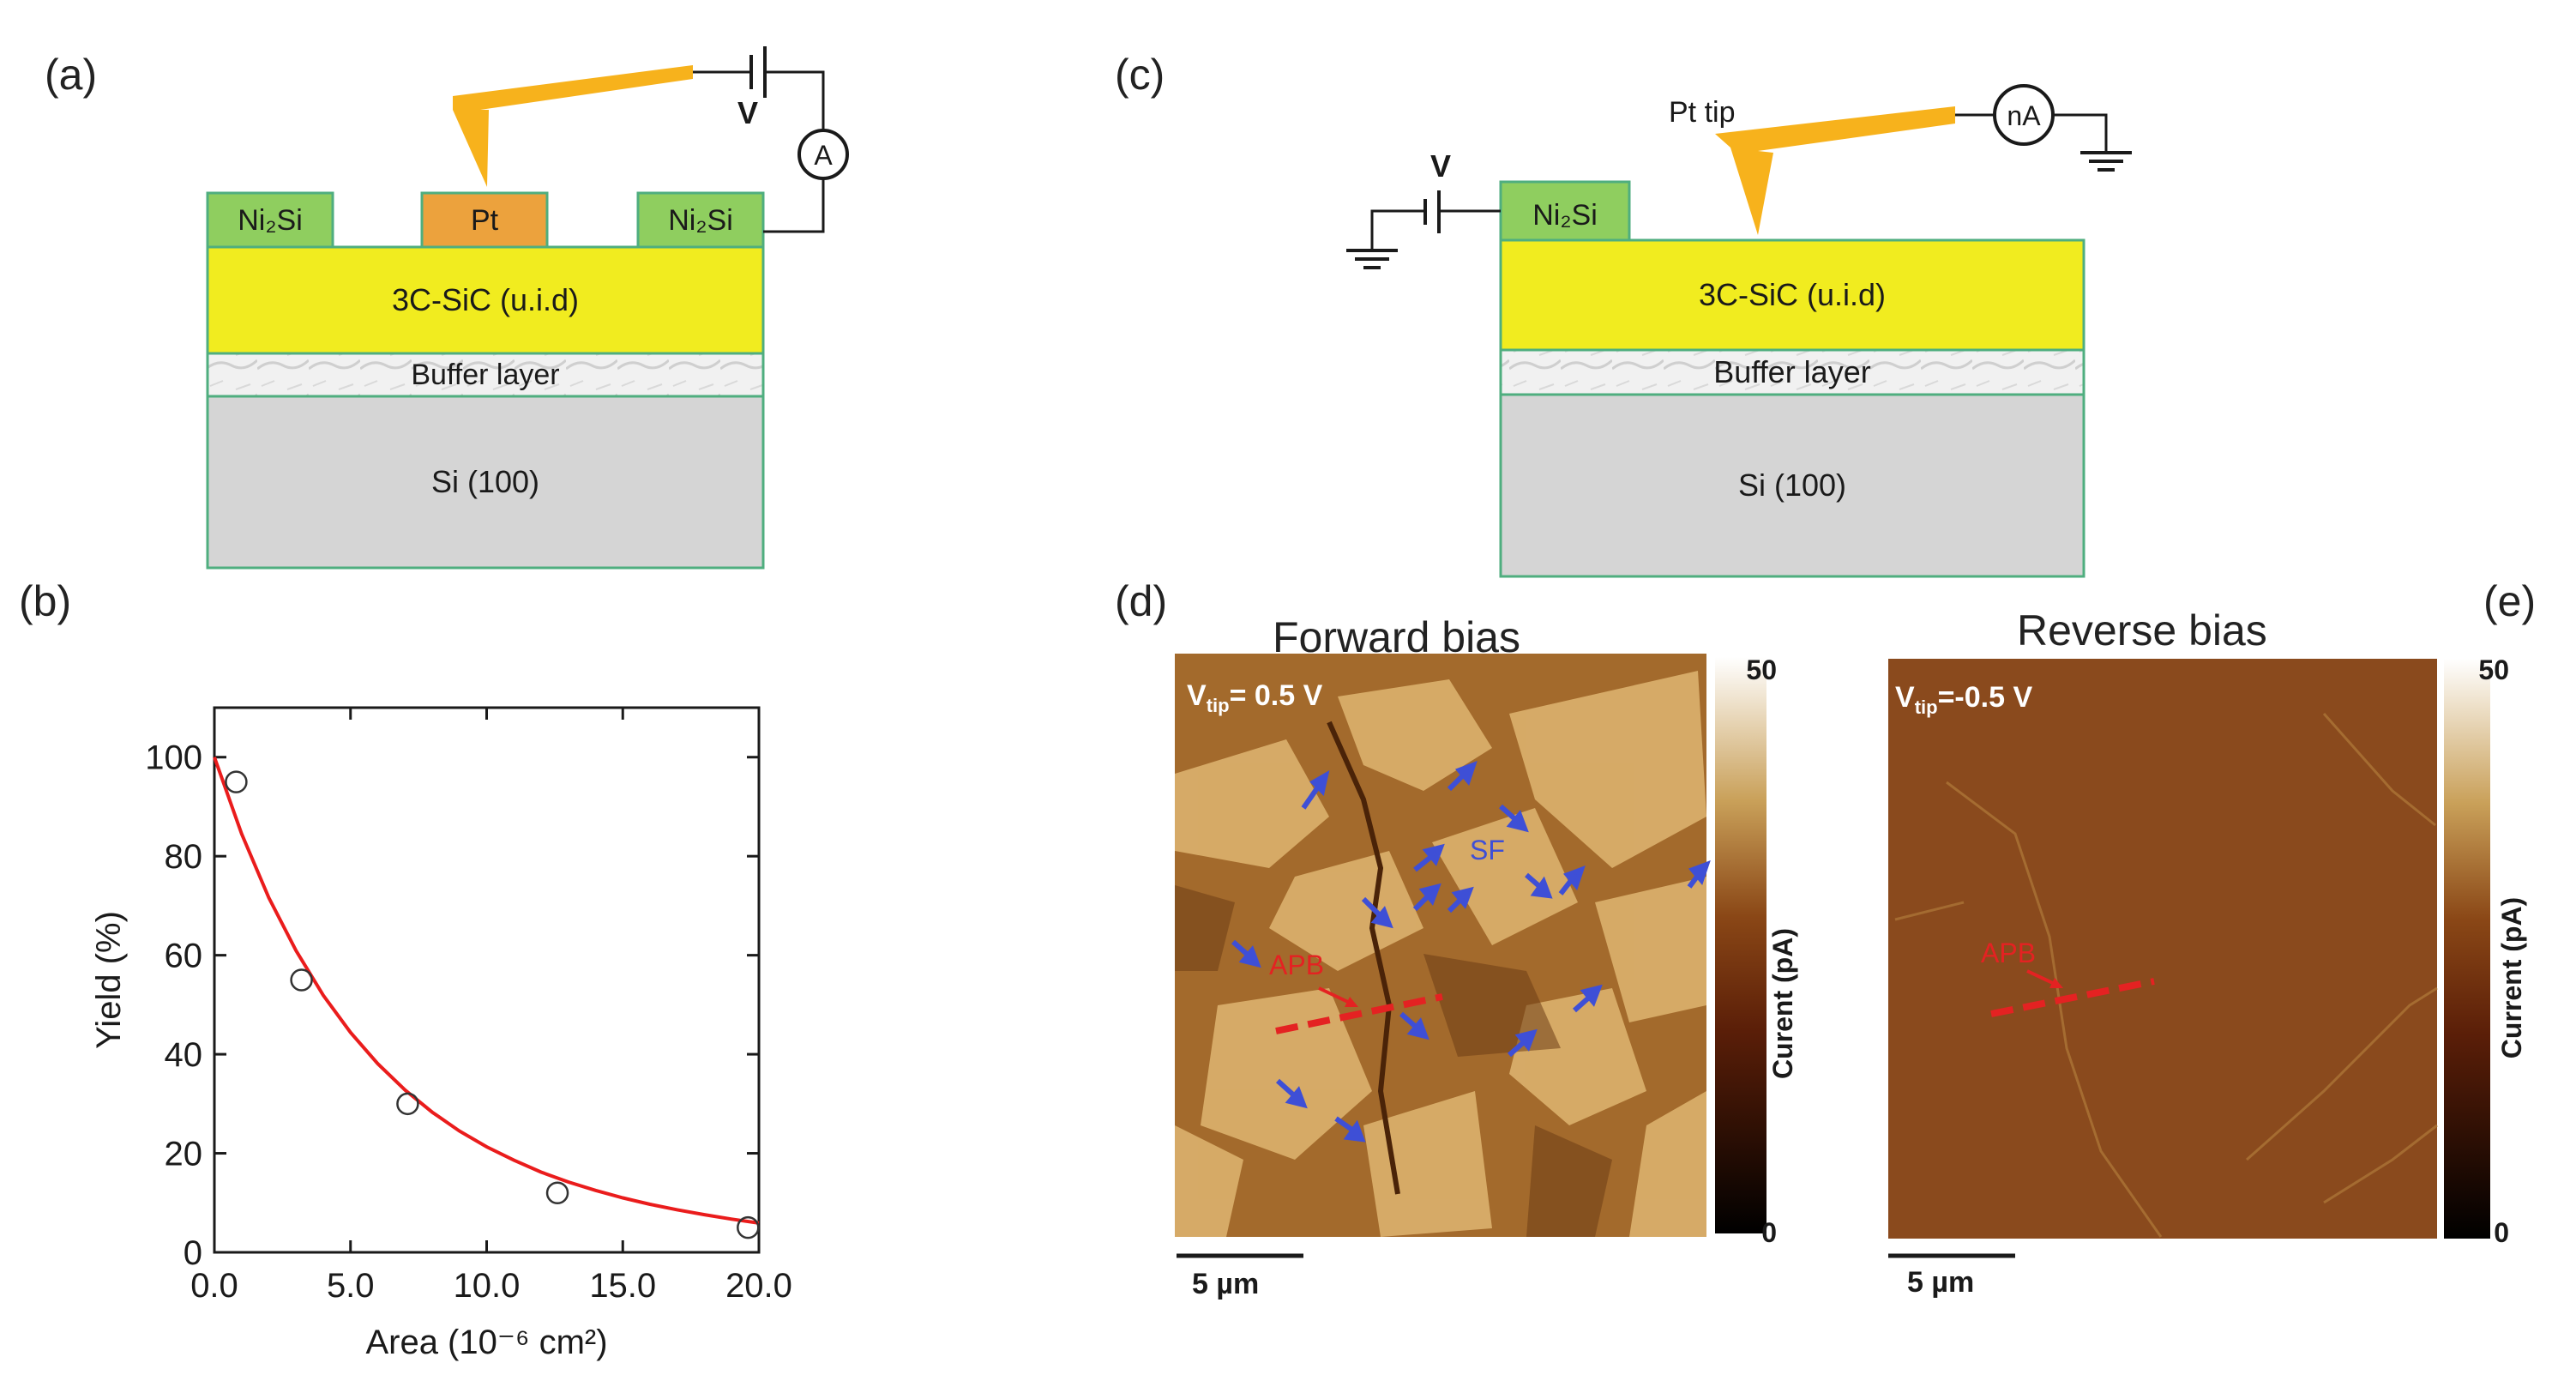 The width and height of the screenshot is (2576, 1393). I want to click on reverse-bias-title: Reverse bias, so click(2142, 630).